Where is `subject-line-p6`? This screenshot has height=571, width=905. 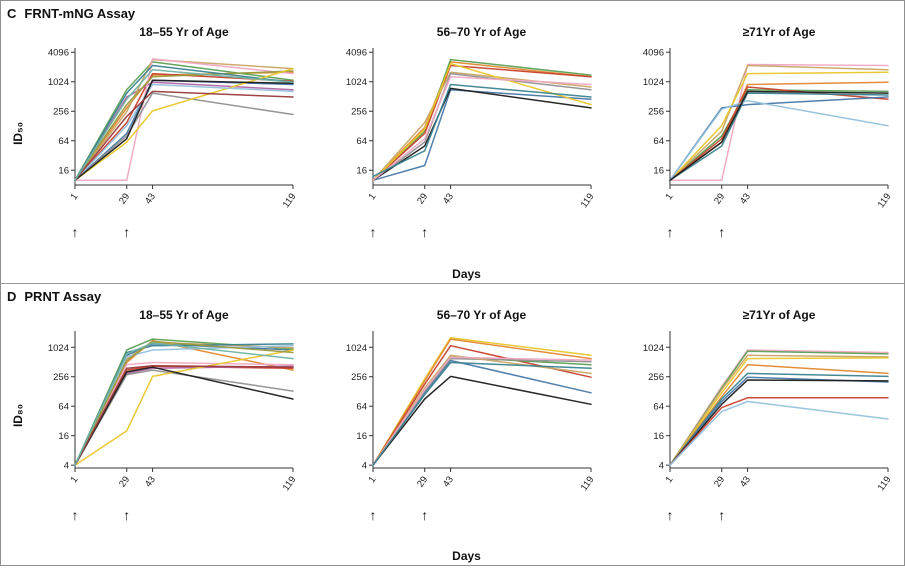 subject-line-p6 is located at coordinates (482, 127).